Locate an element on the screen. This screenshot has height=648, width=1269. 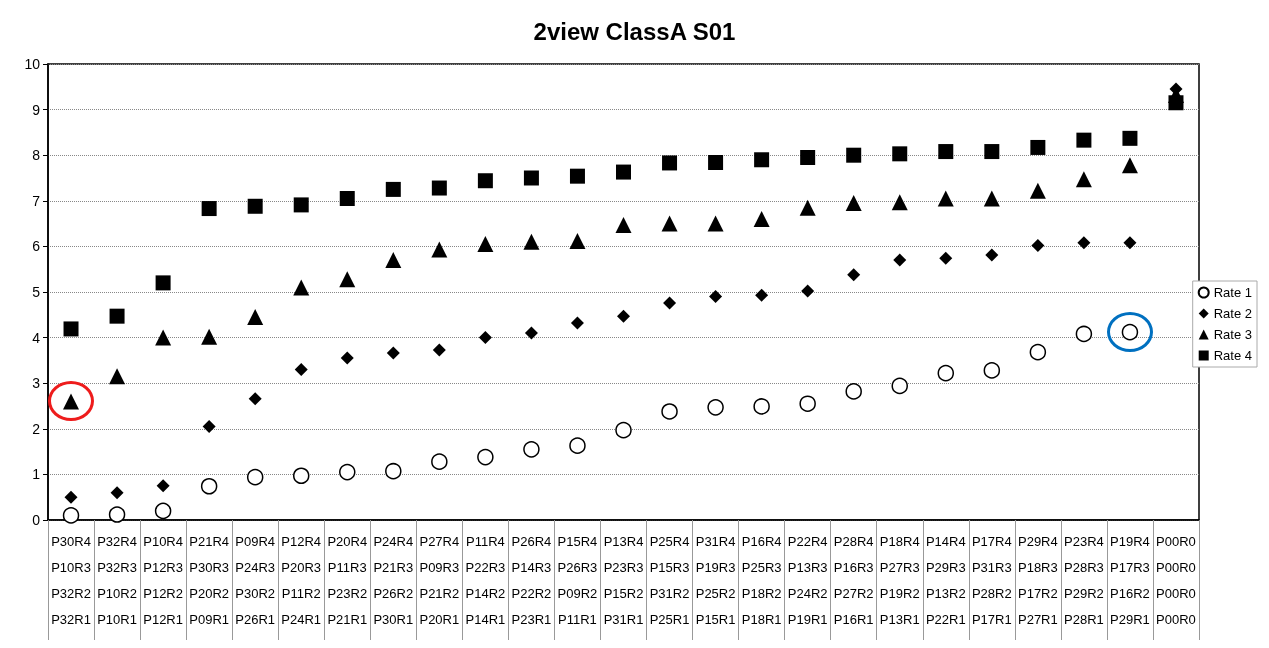
legend-label: Rate 2 is located at coordinates (1233, 313).